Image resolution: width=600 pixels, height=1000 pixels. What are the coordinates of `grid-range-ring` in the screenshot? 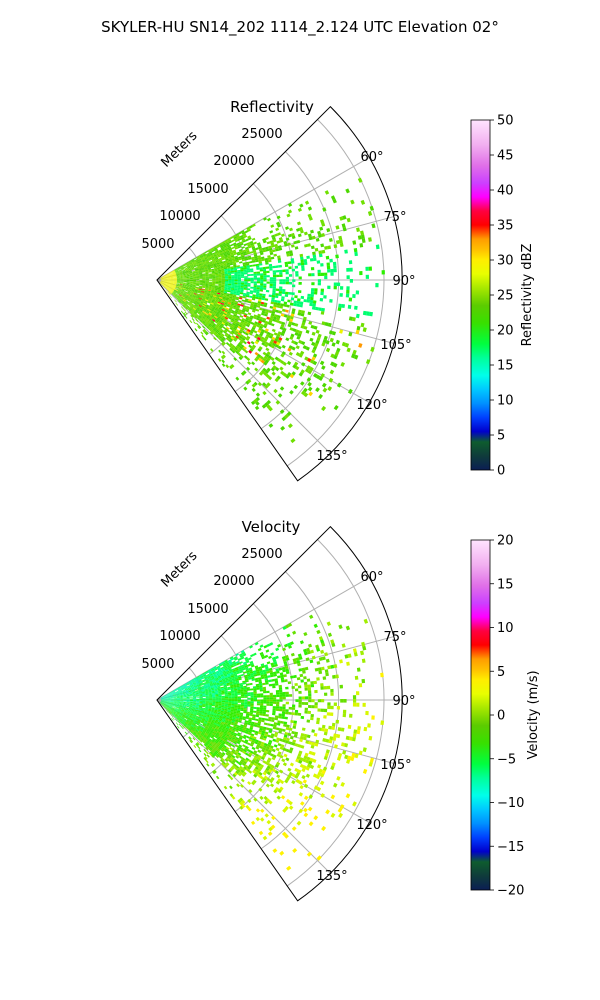 It's located at (300, 290).